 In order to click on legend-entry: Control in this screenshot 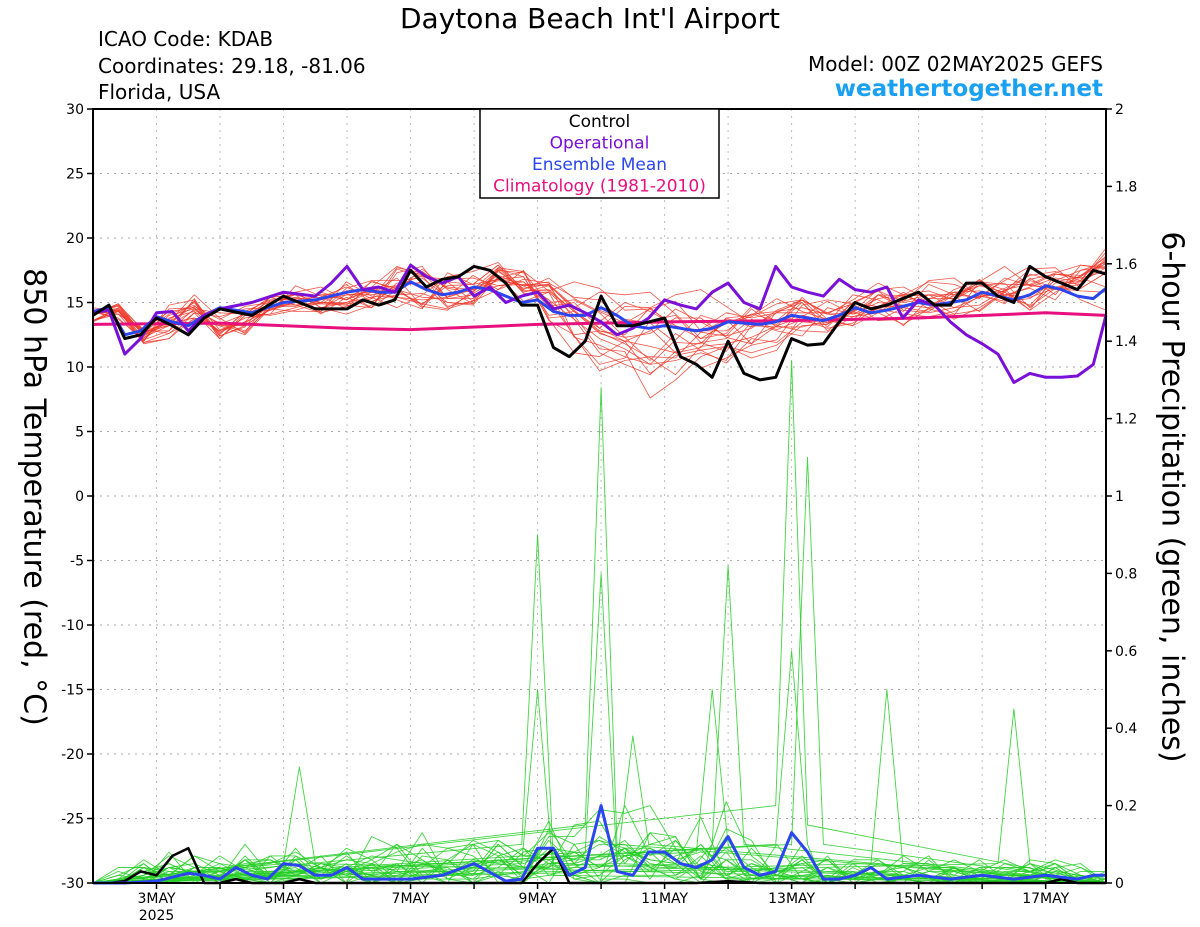, I will do `click(599, 122)`.